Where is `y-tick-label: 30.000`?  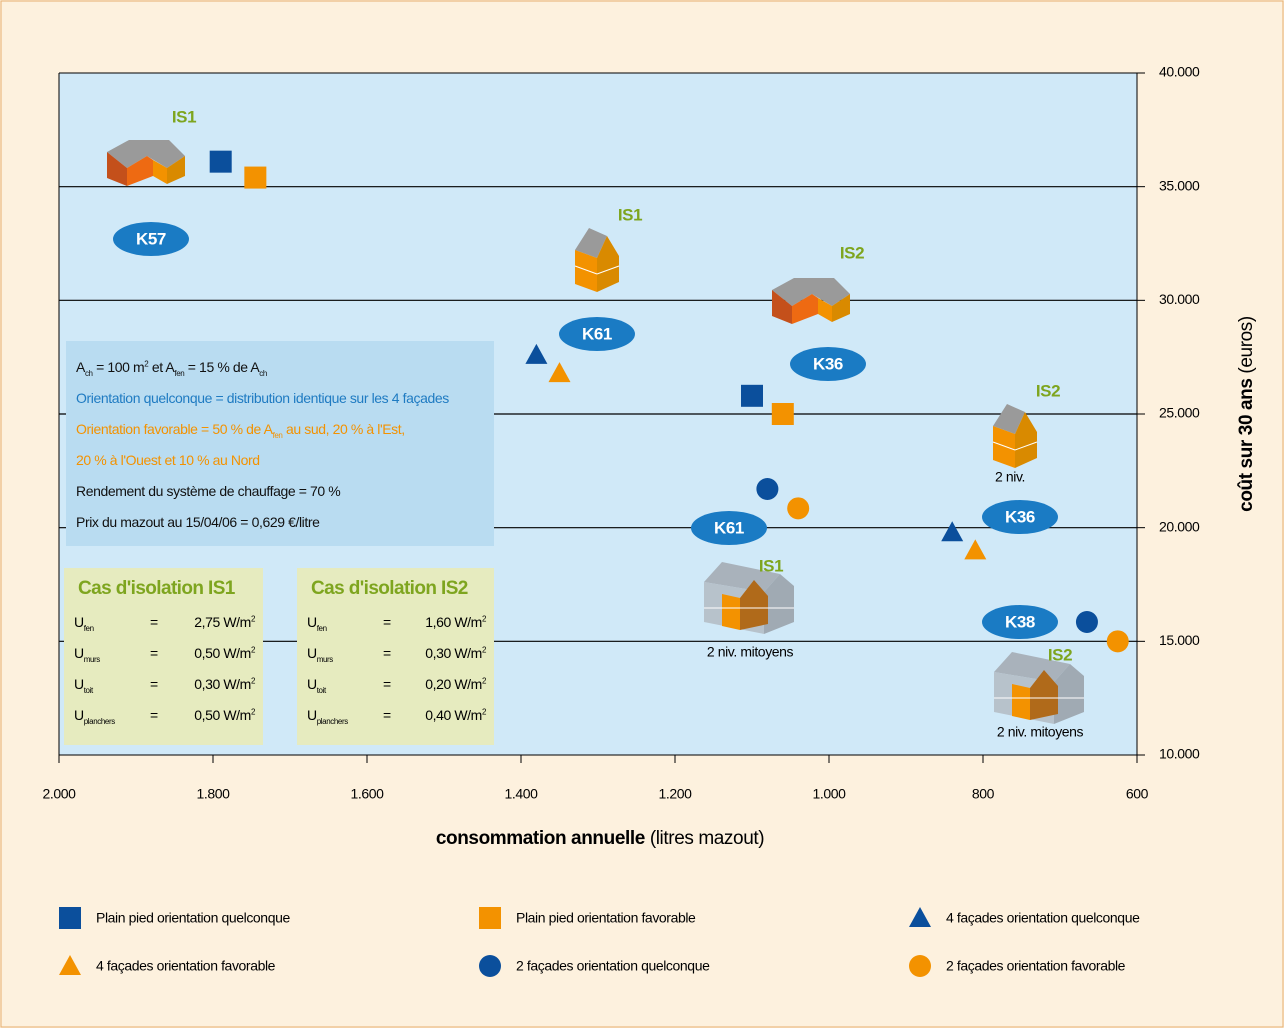
y-tick-label: 30.000 is located at coordinates (1179, 299).